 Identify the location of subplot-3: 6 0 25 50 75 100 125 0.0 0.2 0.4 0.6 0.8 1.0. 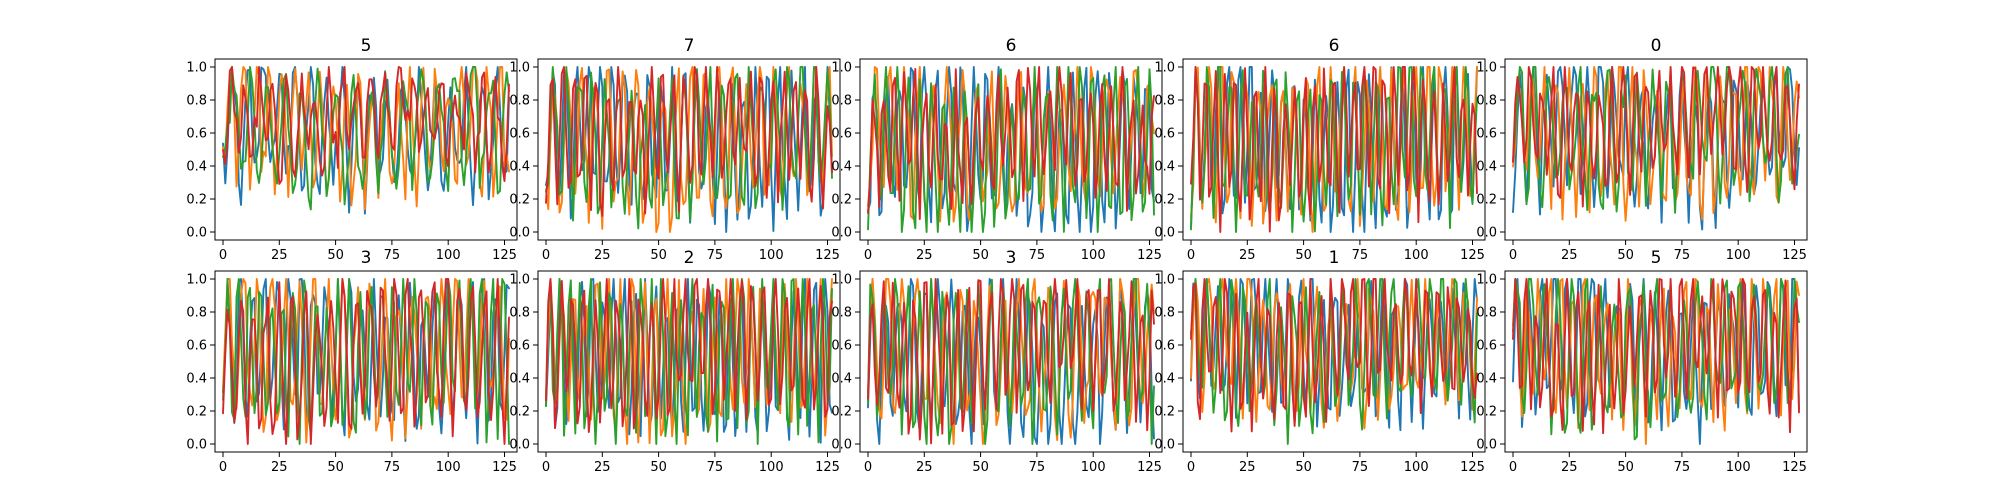
(1319, 149).